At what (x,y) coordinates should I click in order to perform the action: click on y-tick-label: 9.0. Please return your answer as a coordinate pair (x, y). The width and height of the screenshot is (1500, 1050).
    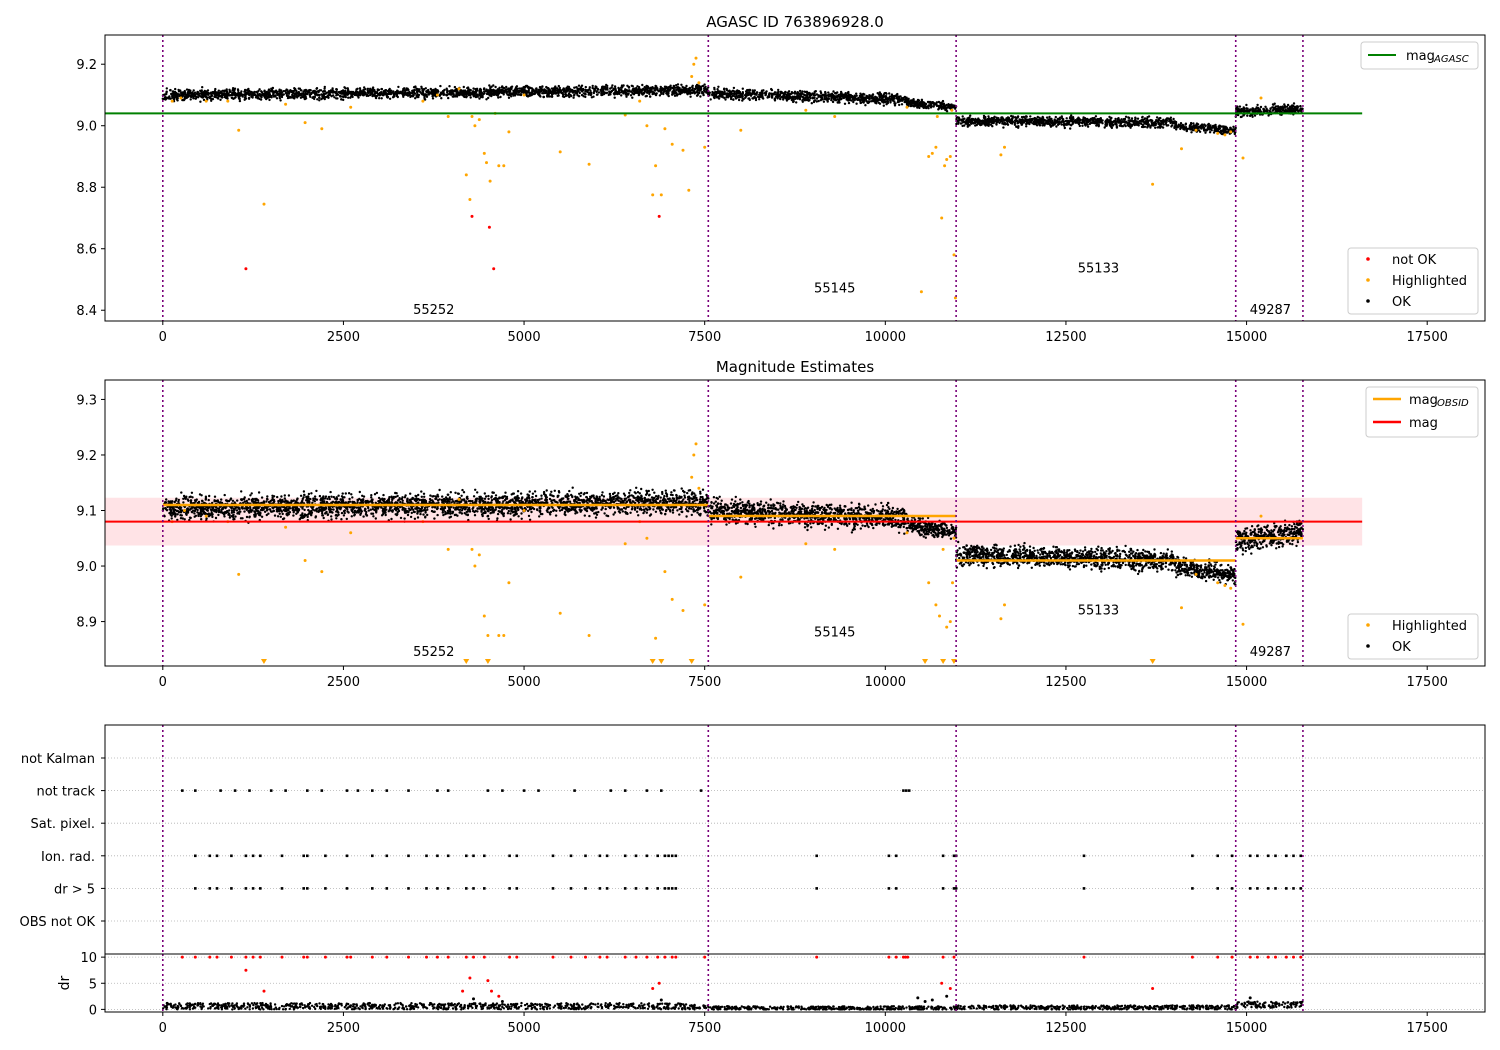
    Looking at the image, I should click on (86, 127).